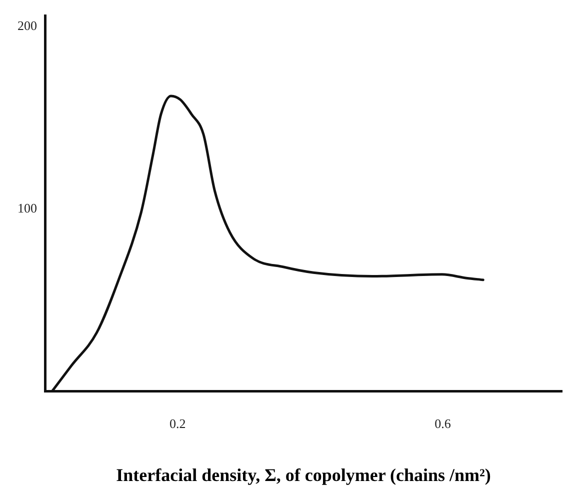  I want to click on y-tick-label: 200, so click(27, 26).